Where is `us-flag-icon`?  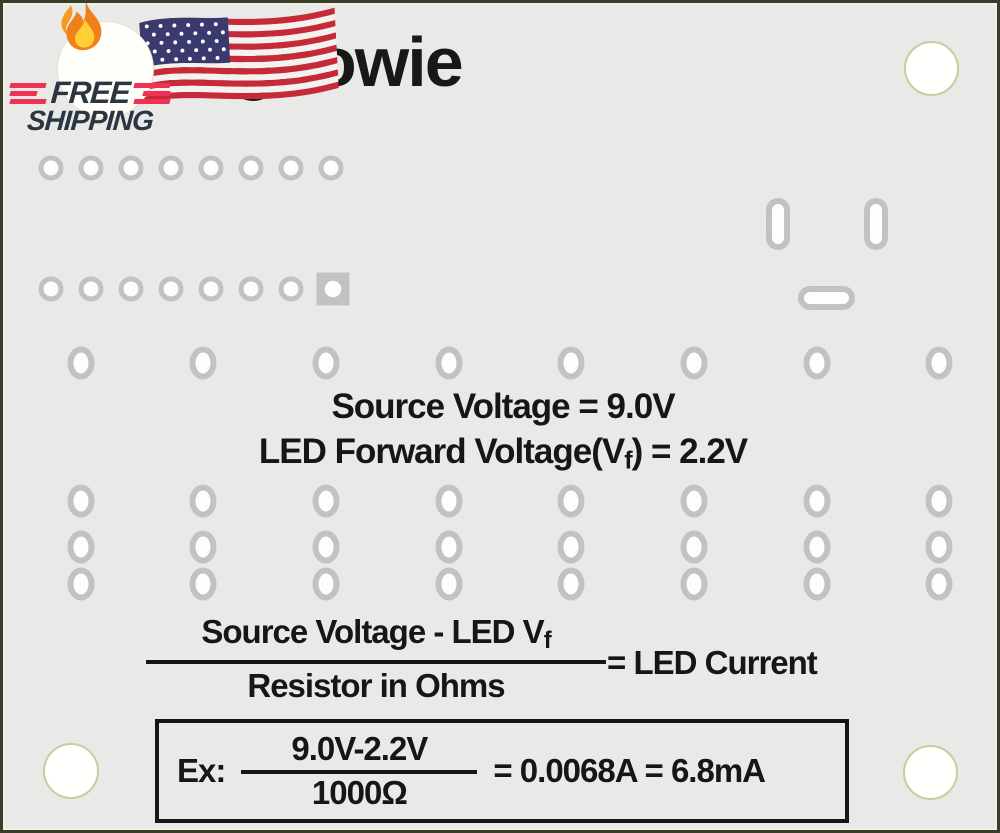 us-flag-icon is located at coordinates (239, 55).